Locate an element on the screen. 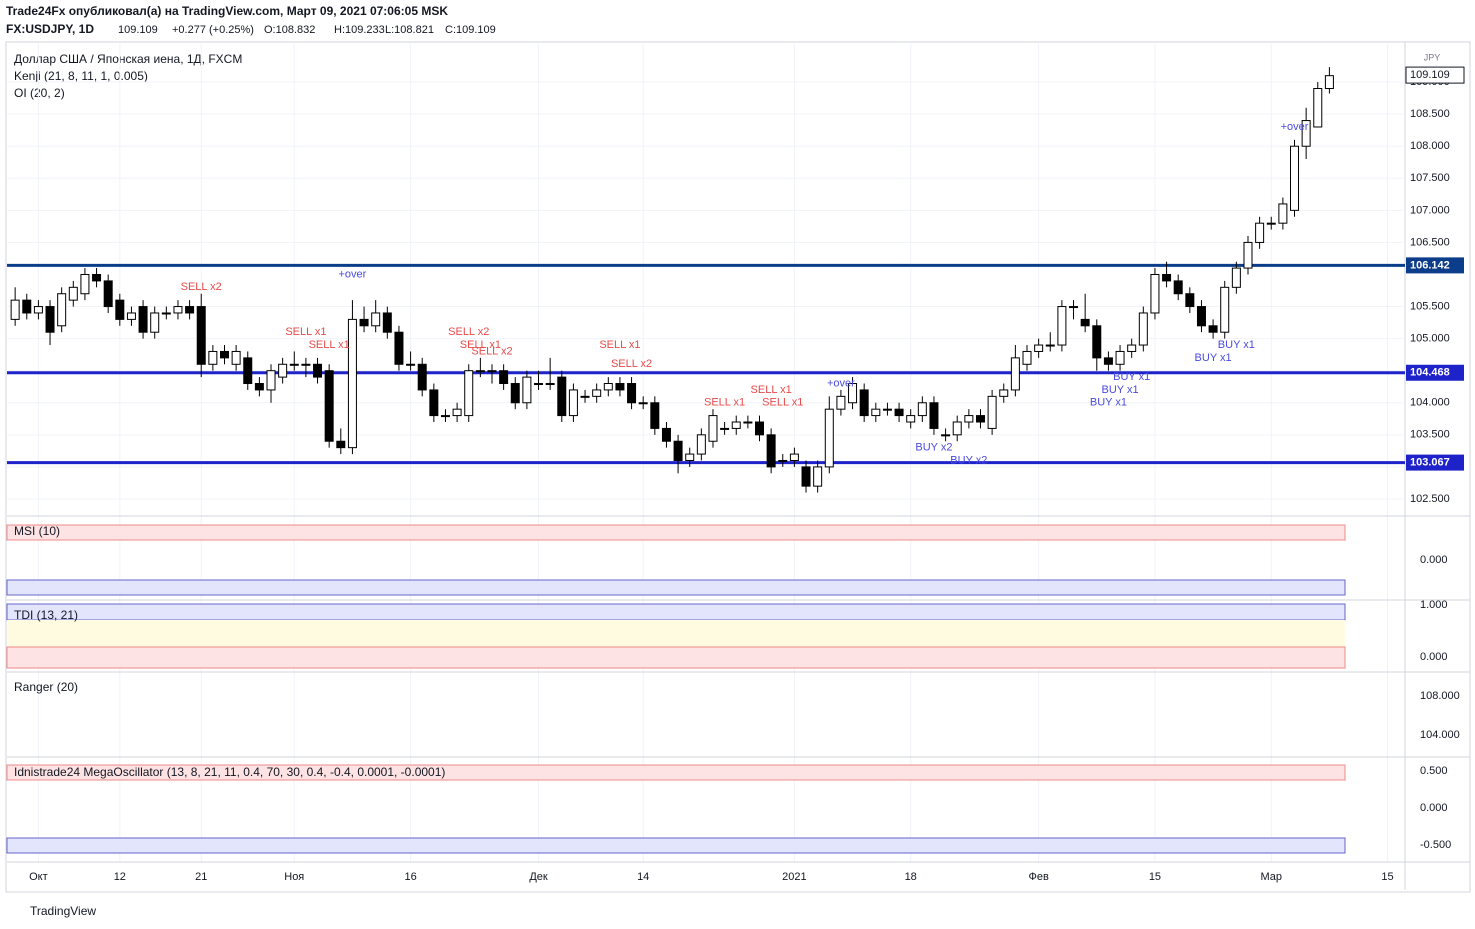 The image size is (1475, 929). x-tick-label: Окт is located at coordinates (38, 877).